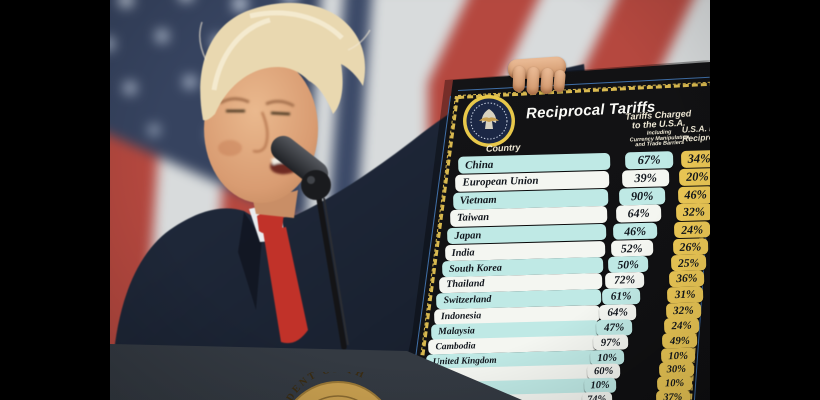 The width and height of the screenshot is (820, 400). What do you see at coordinates (693, 195) in the screenshot?
I see `discounted-cell: 46%` at bounding box center [693, 195].